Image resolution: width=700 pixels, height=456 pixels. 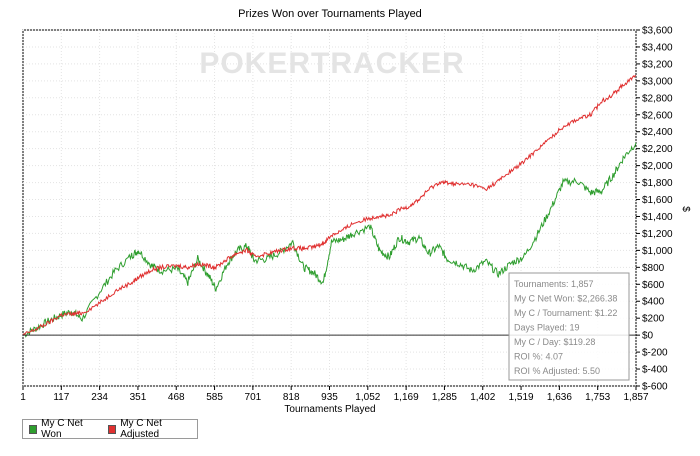 What do you see at coordinates (329, 409) in the screenshot?
I see `x-axis-label: Tournaments Played` at bounding box center [329, 409].